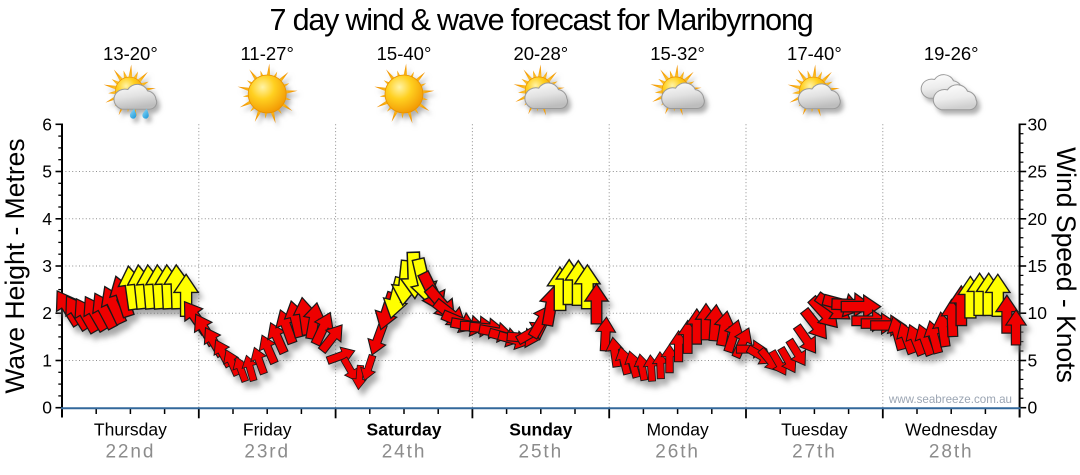 This screenshot has height=475, width=1080. Describe the element at coordinates (47, 219) in the screenshot. I see `svg-text: 4` at that location.